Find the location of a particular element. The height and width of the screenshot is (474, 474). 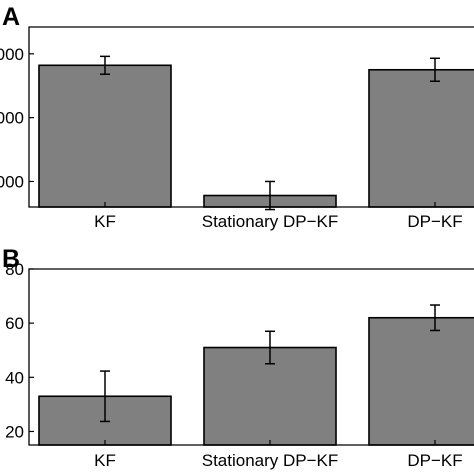

panel-label-b: B is located at coordinates (11, 259).